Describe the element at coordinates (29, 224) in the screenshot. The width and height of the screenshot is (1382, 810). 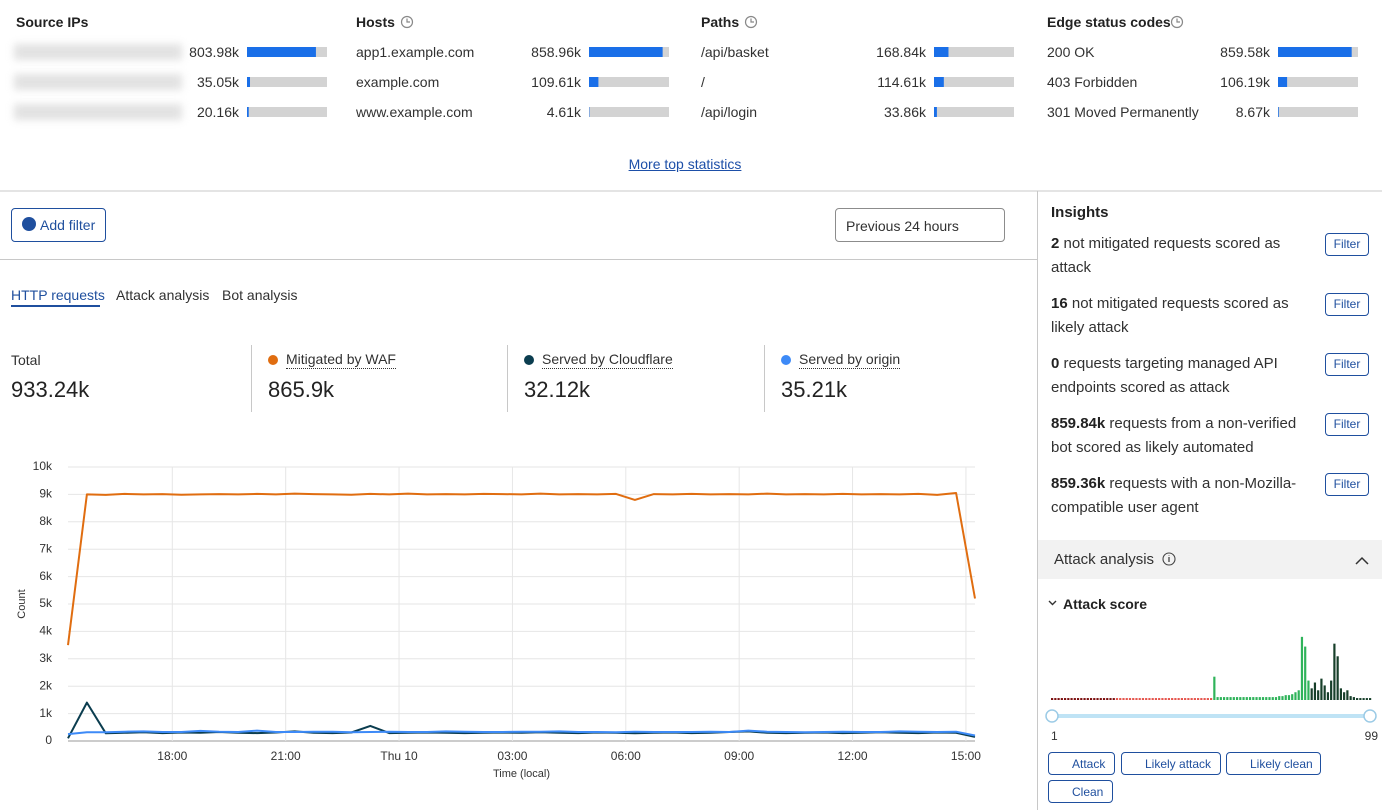
I see `add-icon` at that location.